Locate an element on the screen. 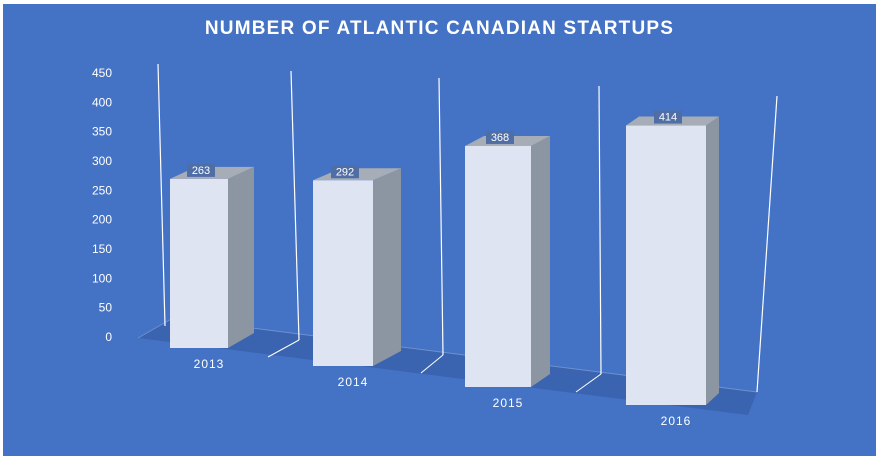 The width and height of the screenshot is (883, 464). x-tick-label: 2015 is located at coordinates (508, 403).